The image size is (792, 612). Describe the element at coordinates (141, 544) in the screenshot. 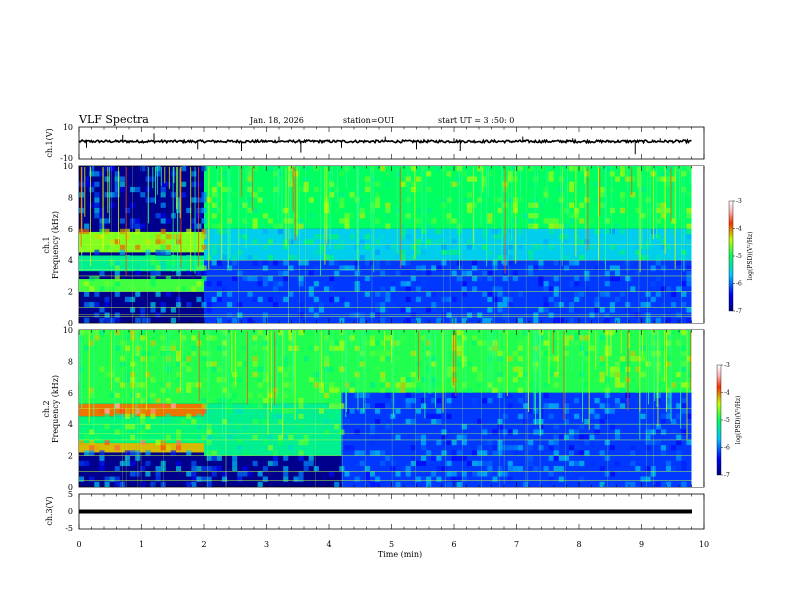

I see `x-tick-label: 1` at that location.